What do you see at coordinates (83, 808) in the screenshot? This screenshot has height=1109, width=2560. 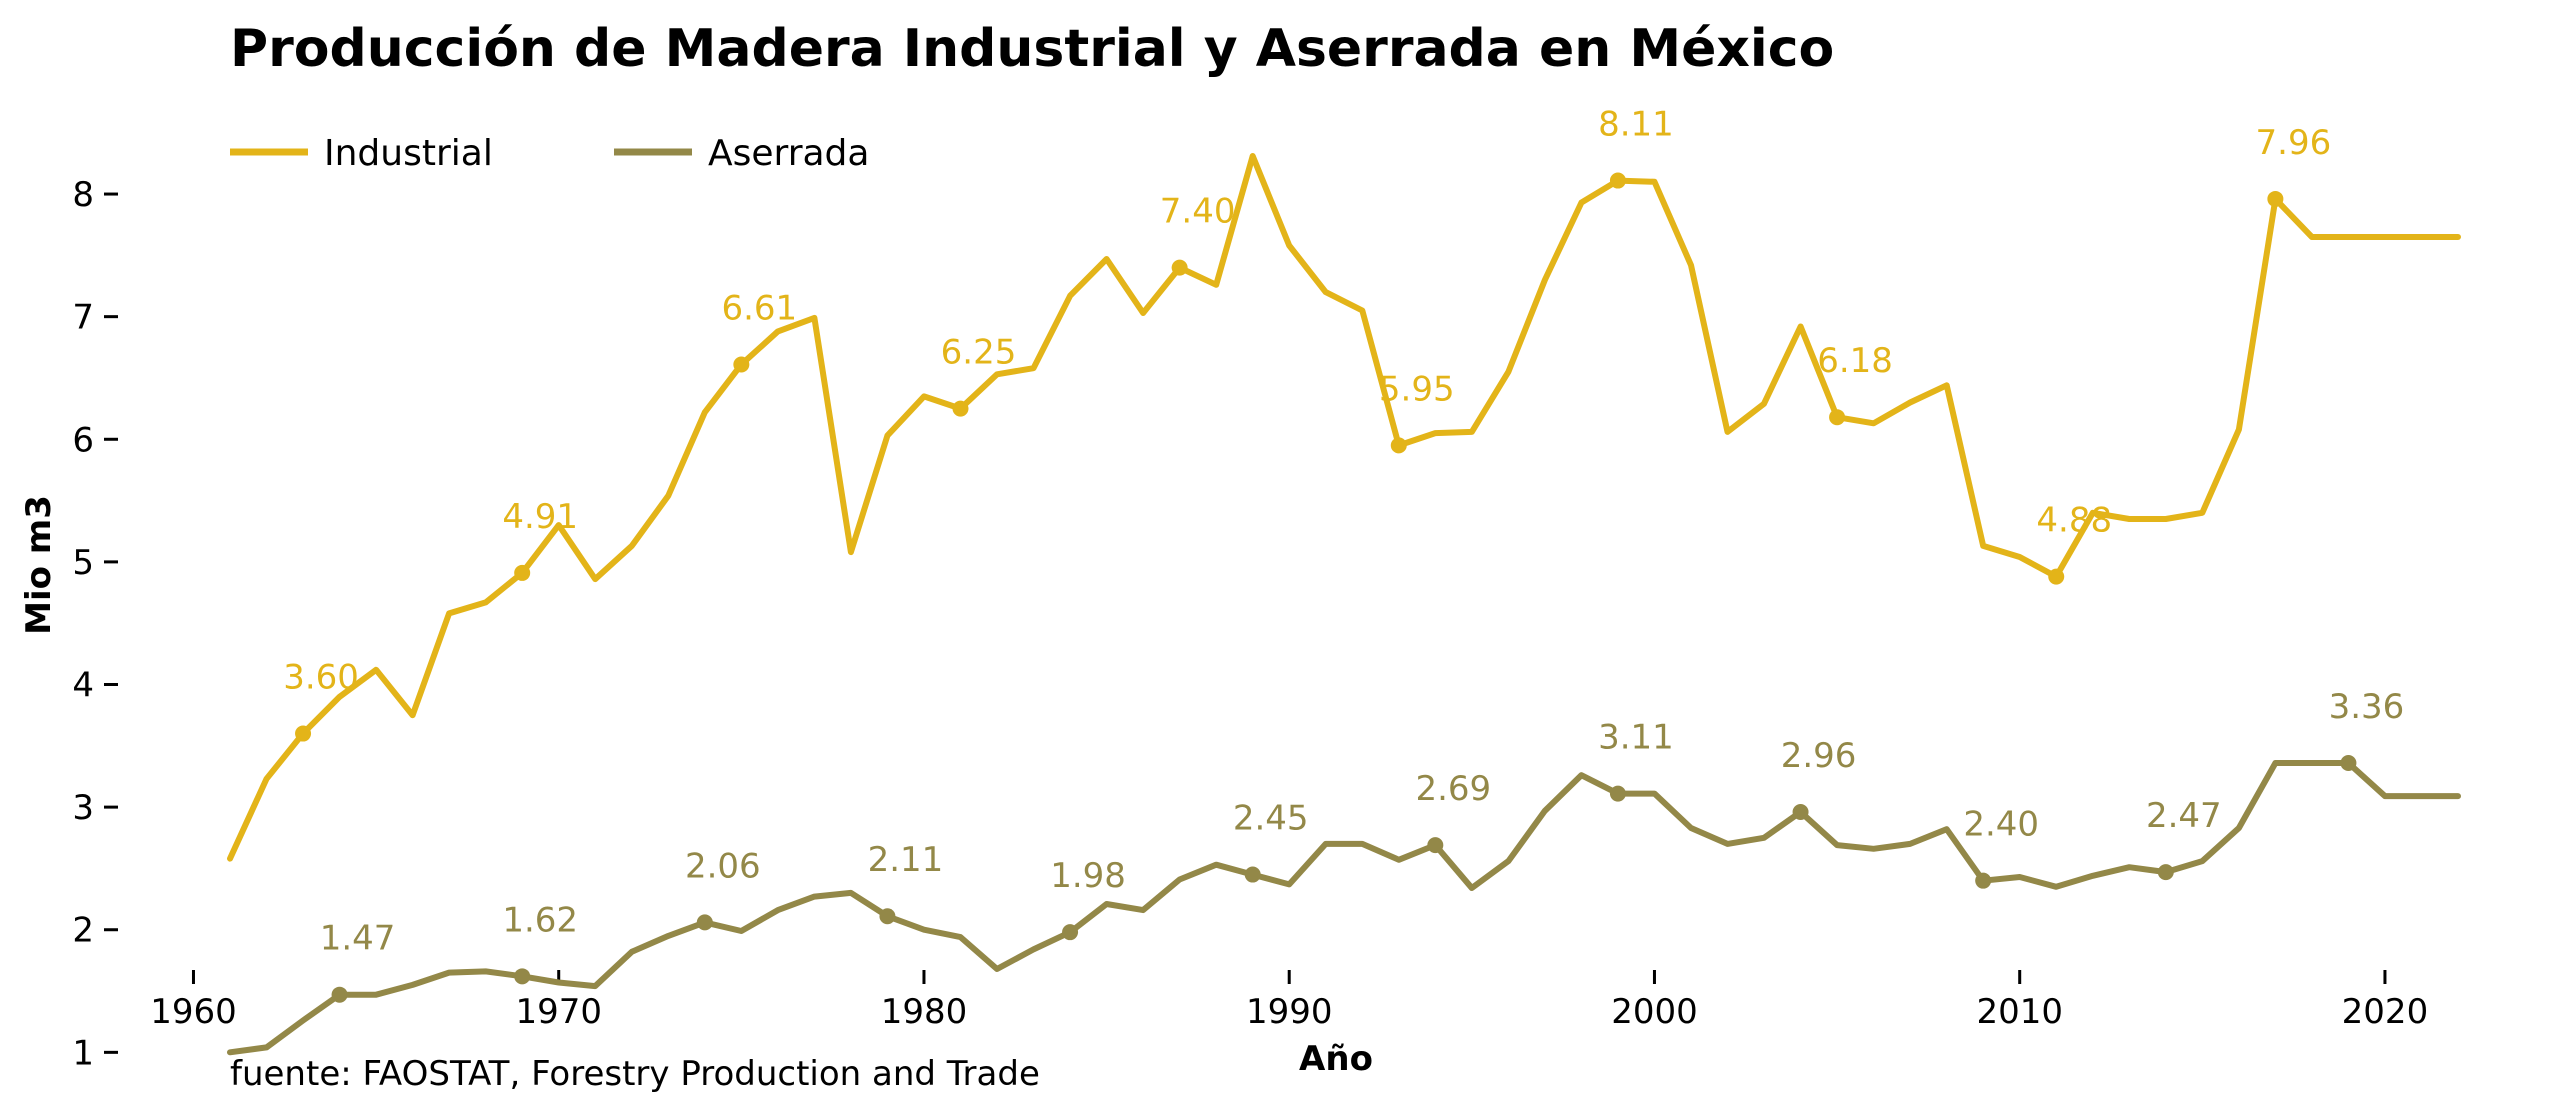 I see `y-tick-label: 3` at bounding box center [83, 808].